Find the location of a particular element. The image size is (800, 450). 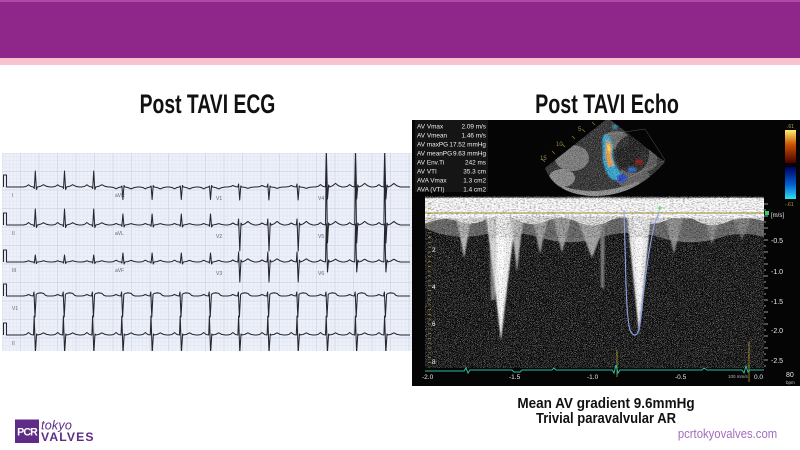

svg-text: PCR is located at coordinates (27, 433).